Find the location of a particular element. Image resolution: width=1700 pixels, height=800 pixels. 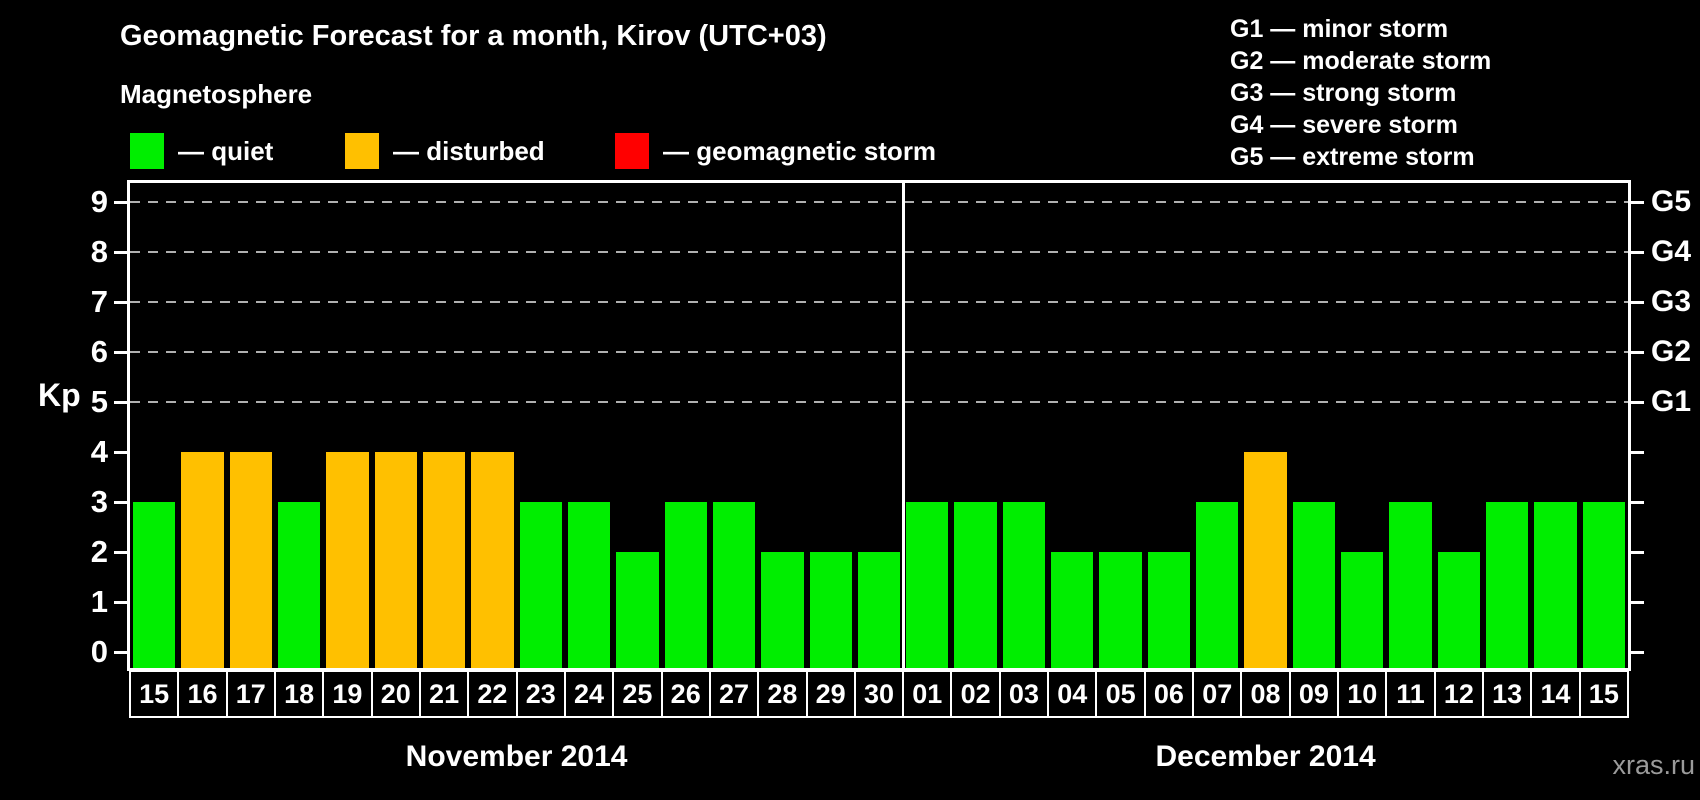

y-tick-label-9: 9 is located at coordinates (99, 201).